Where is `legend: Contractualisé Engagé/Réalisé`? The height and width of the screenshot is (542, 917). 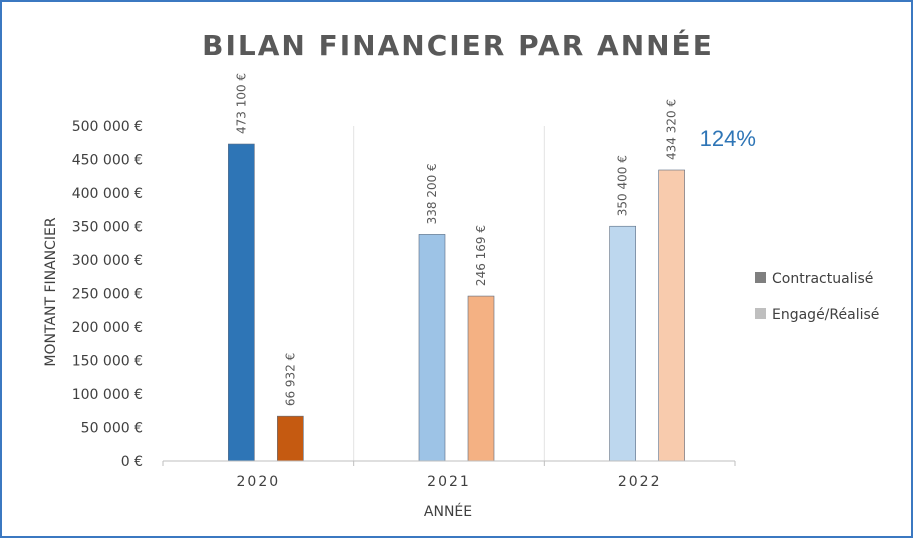
legend: Contractualisé Engagé/Réalisé is located at coordinates (817, 297).